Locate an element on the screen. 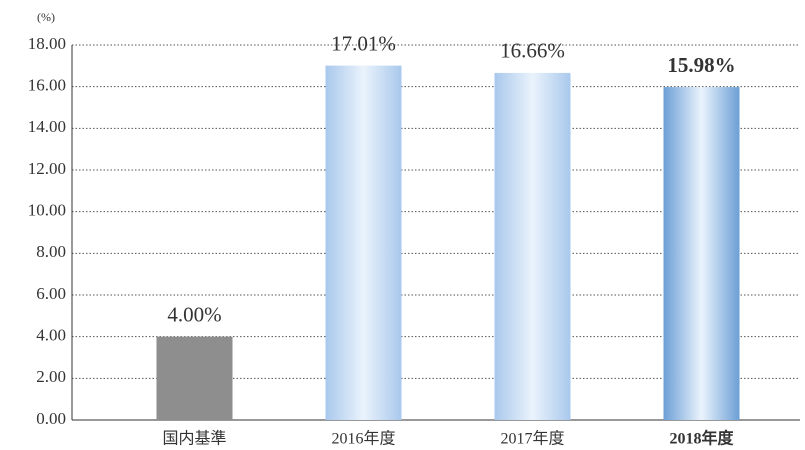 Image resolution: width=805 pixels, height=450 pixels. y-tick-label: 18.00 is located at coordinates (47, 43).